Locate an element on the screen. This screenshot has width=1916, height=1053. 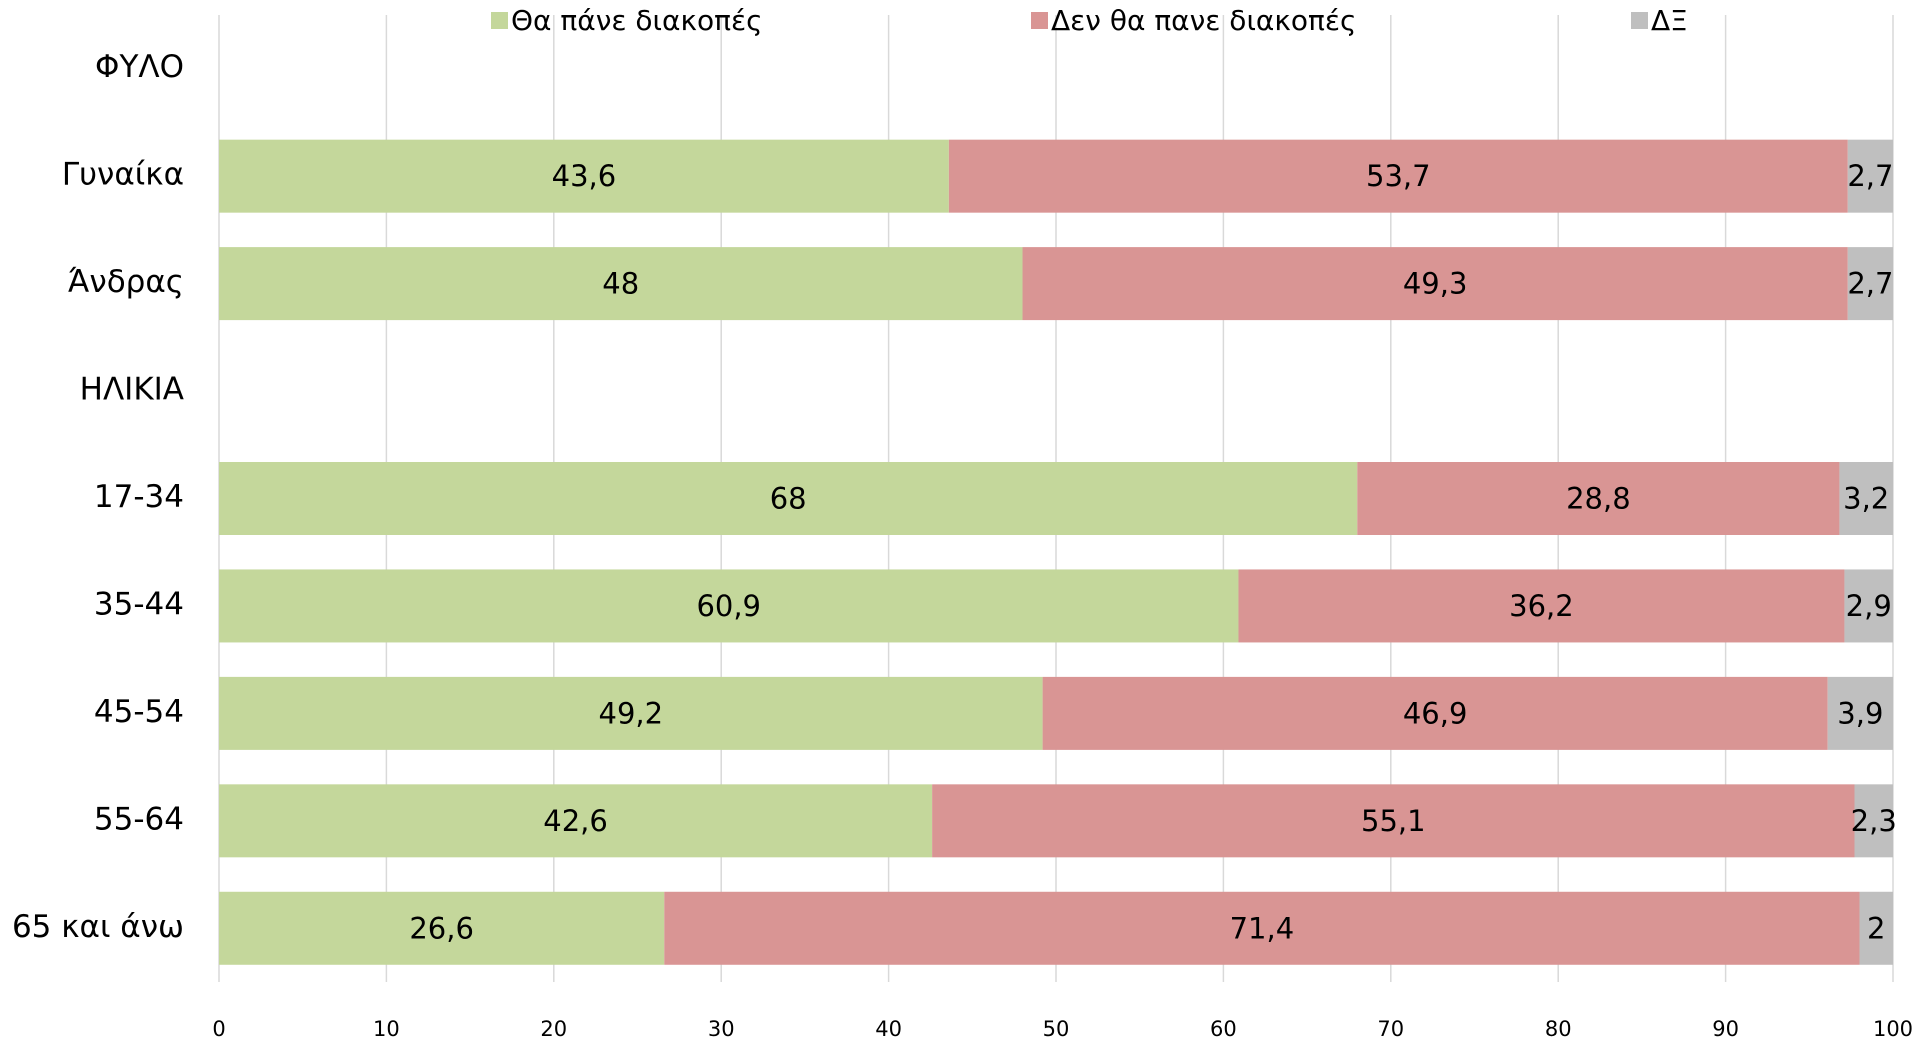
x-tick-label: 90 is located at coordinates (1725, 1029).